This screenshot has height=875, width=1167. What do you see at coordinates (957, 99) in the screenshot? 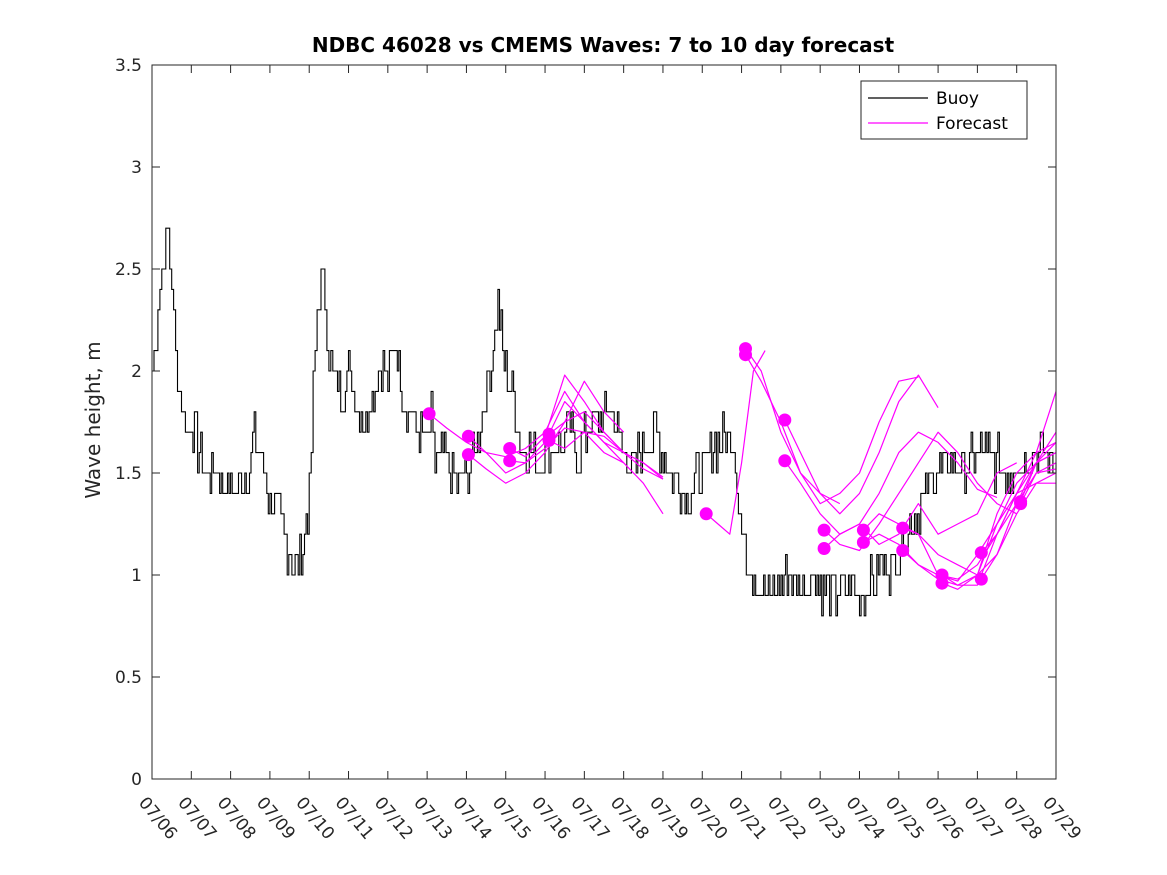
I see `legend-label-buoy: Buoy` at bounding box center [957, 99].